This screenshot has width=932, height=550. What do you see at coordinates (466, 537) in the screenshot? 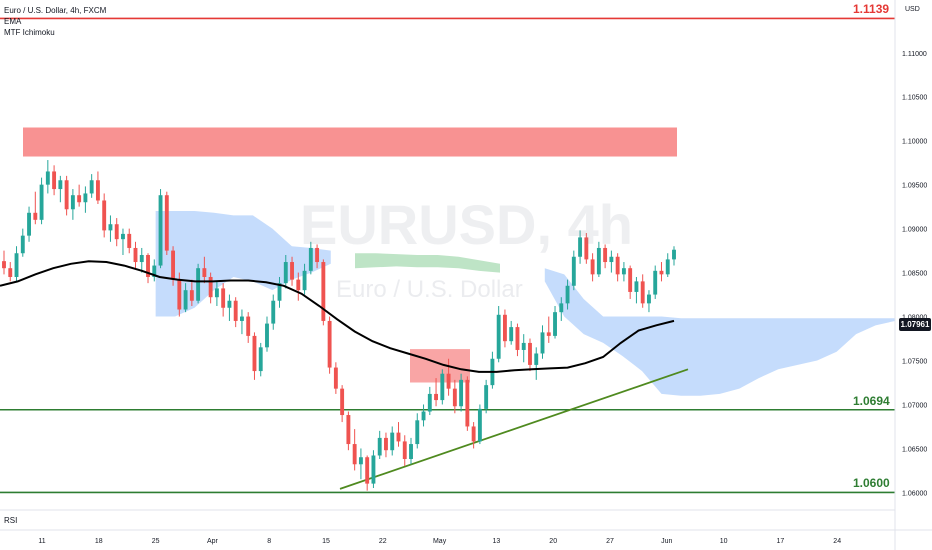
I see `x-axis: 11 18 25 Apr 8 15 22 May 13 20 27 Jun 10 17 24` at bounding box center [466, 537].